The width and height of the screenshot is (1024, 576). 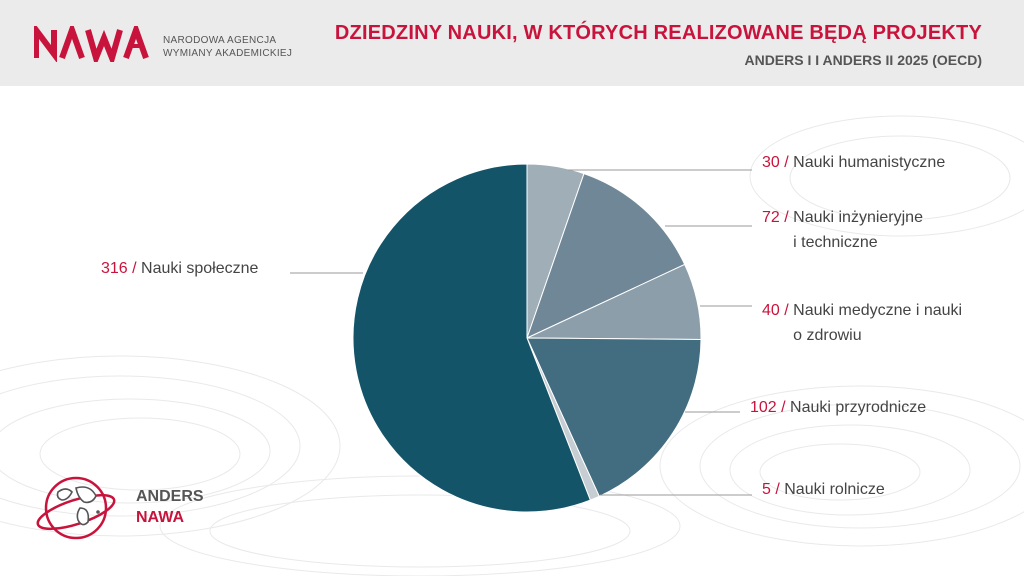 What do you see at coordinates (160, 517) in the screenshot?
I see `anders-wordmark-line2: NAWA` at bounding box center [160, 517].